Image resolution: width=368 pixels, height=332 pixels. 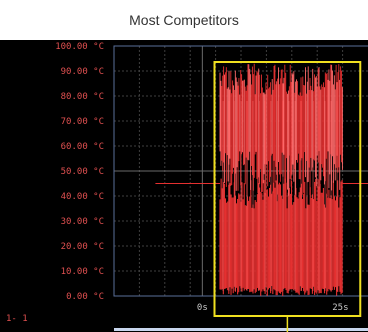 What do you see at coordinates (241, 317) in the screenshot?
I see `x-axis-labels: 0s 25s` at bounding box center [241, 317].